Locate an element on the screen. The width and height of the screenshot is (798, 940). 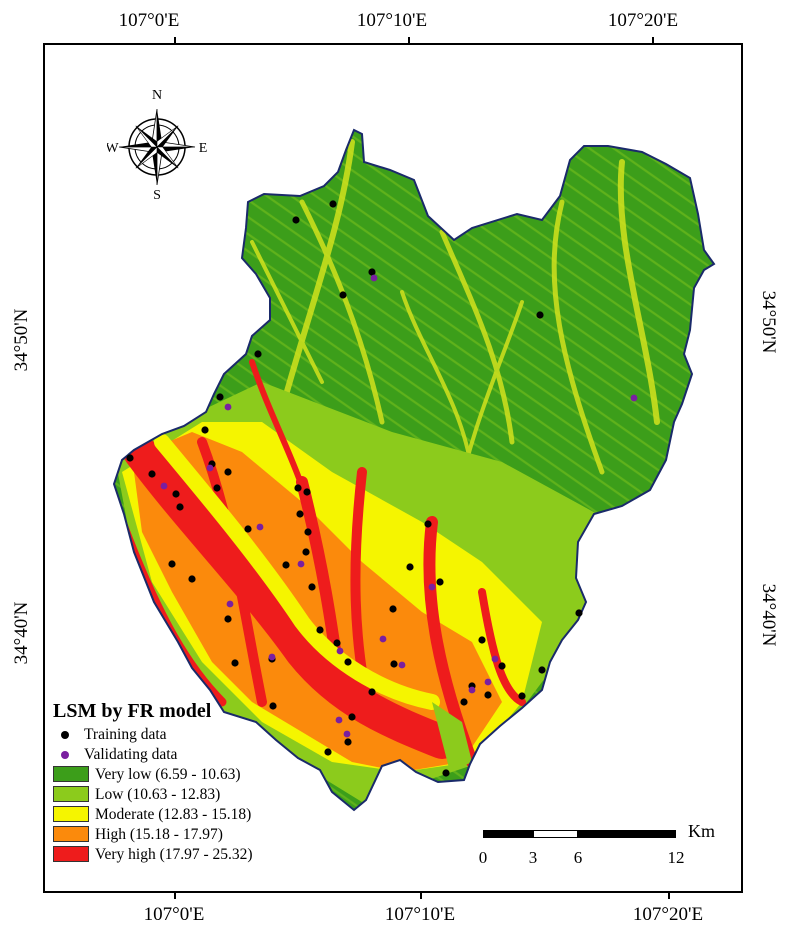
swatch-low is located at coordinates (71, 794).